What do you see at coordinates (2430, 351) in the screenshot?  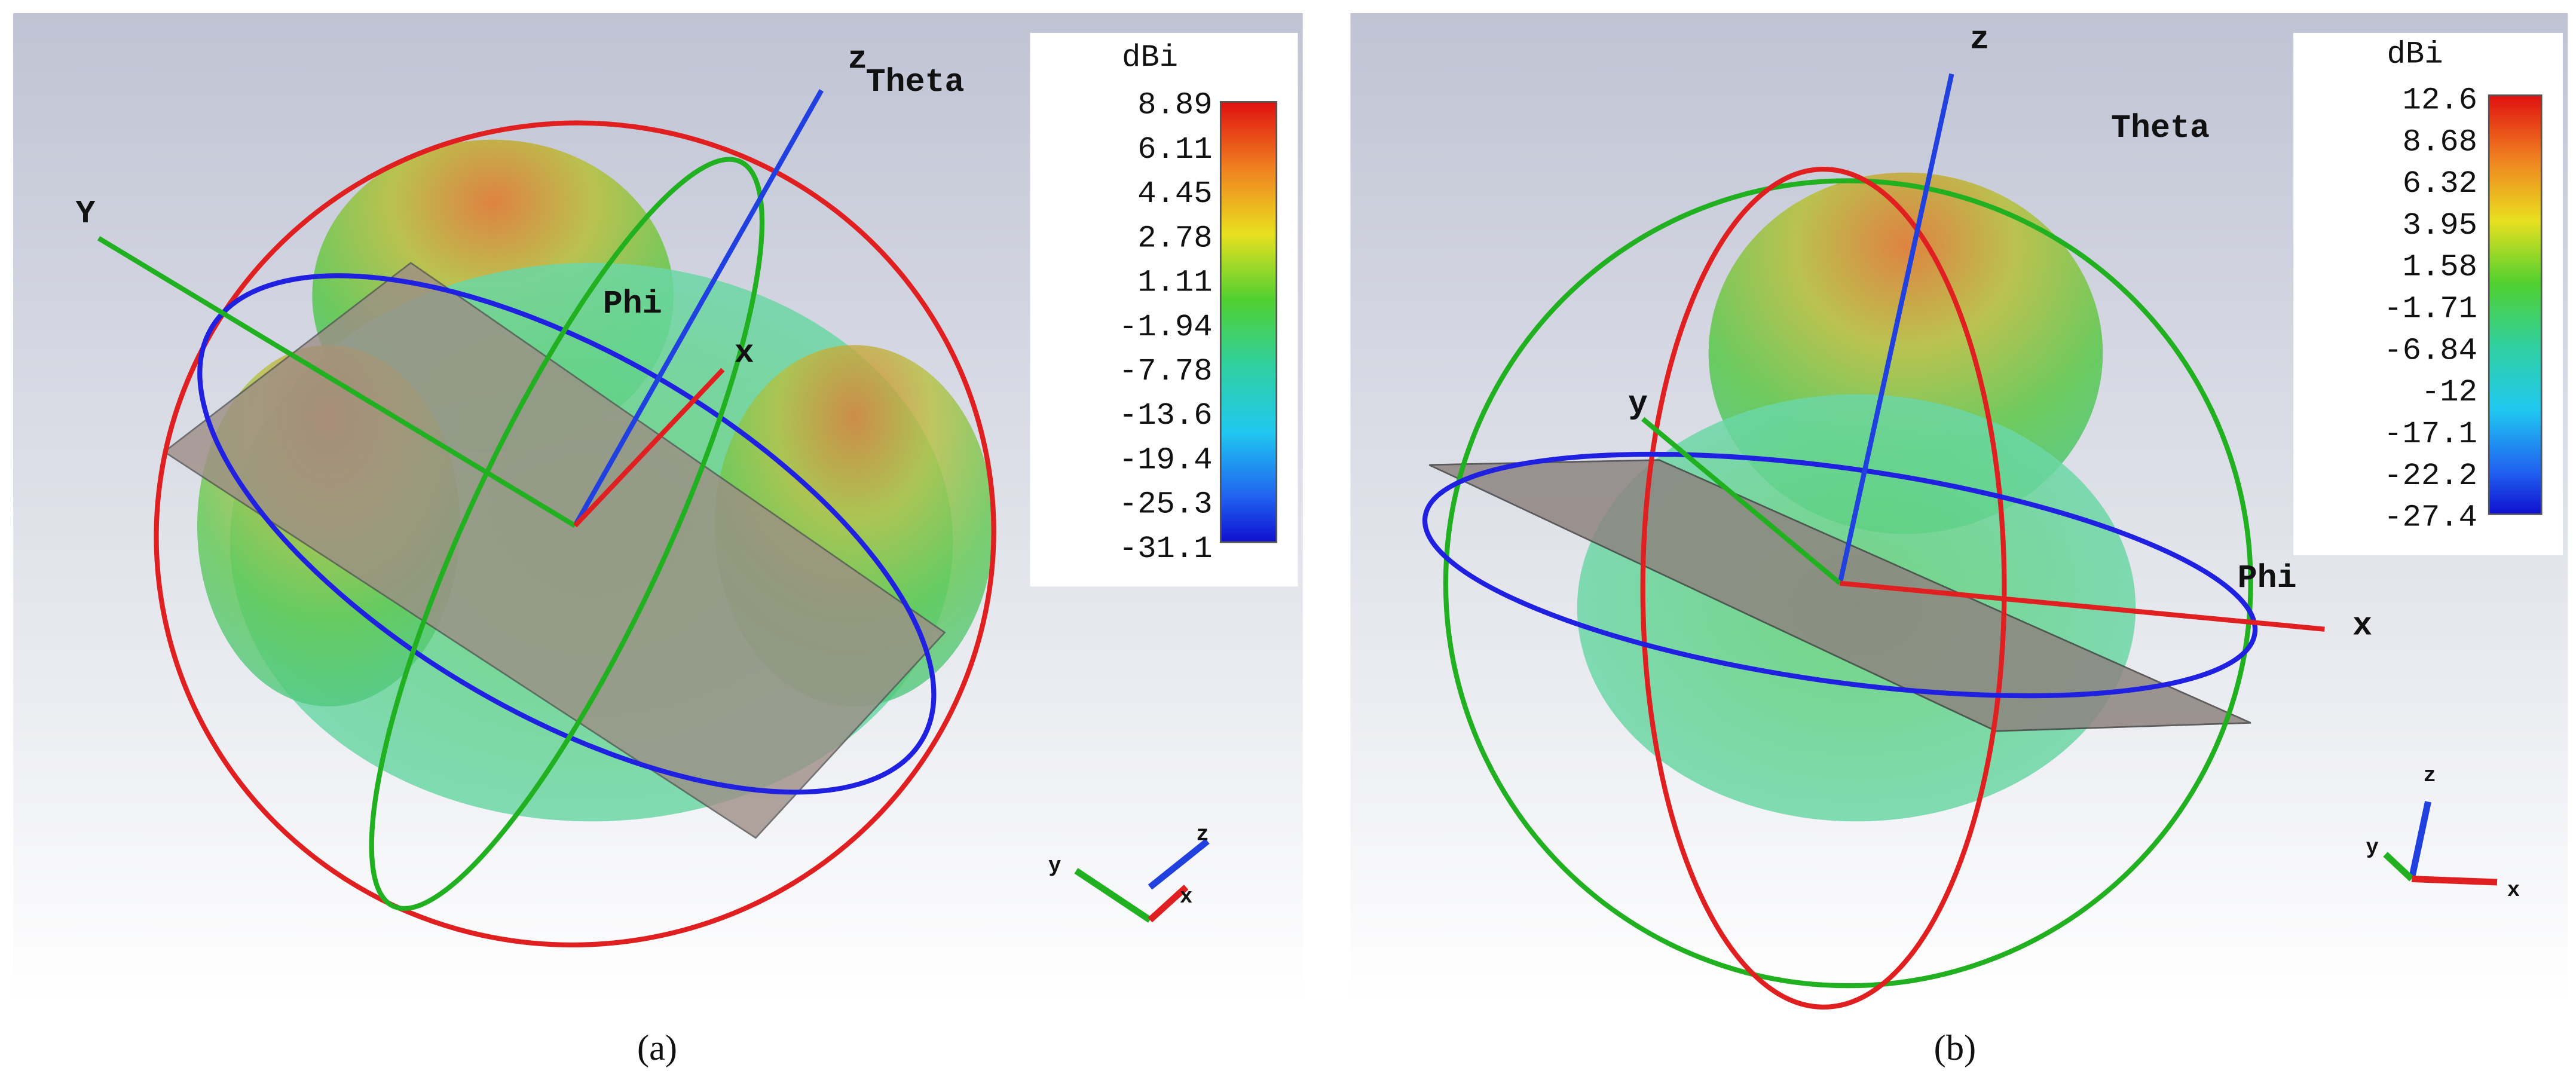 I see `colorbar-tick-label: -6.84` at bounding box center [2430, 351].